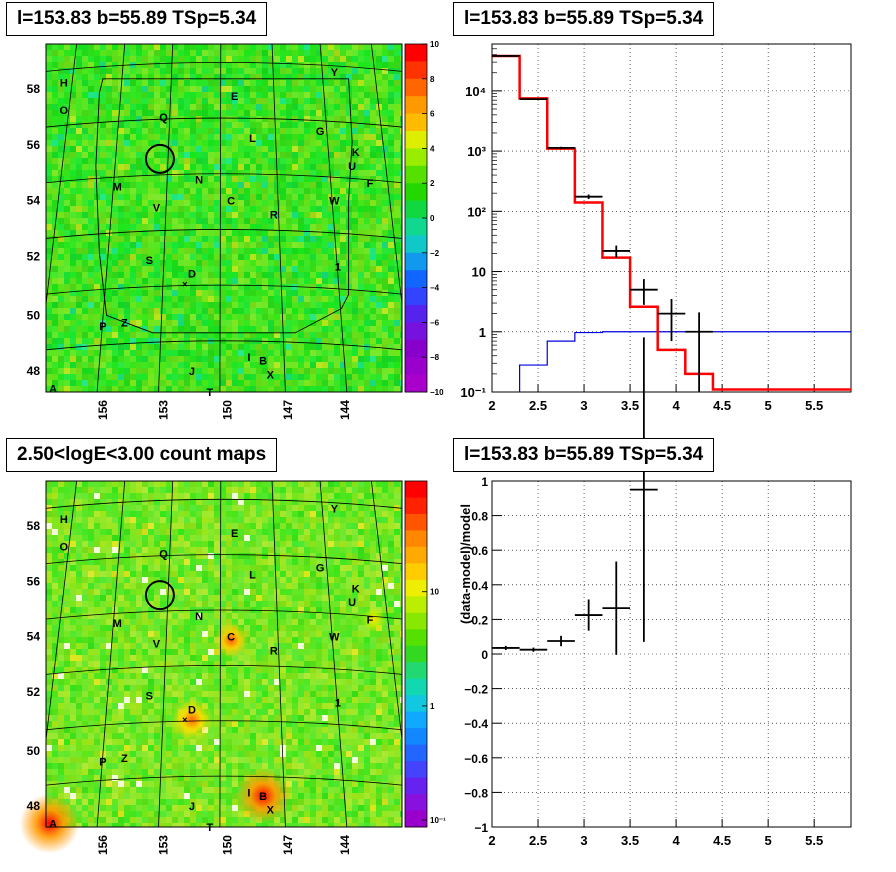 This screenshot has height=872, width=896. I want to click on residuals-ytick-5: 0, so click(484, 655).